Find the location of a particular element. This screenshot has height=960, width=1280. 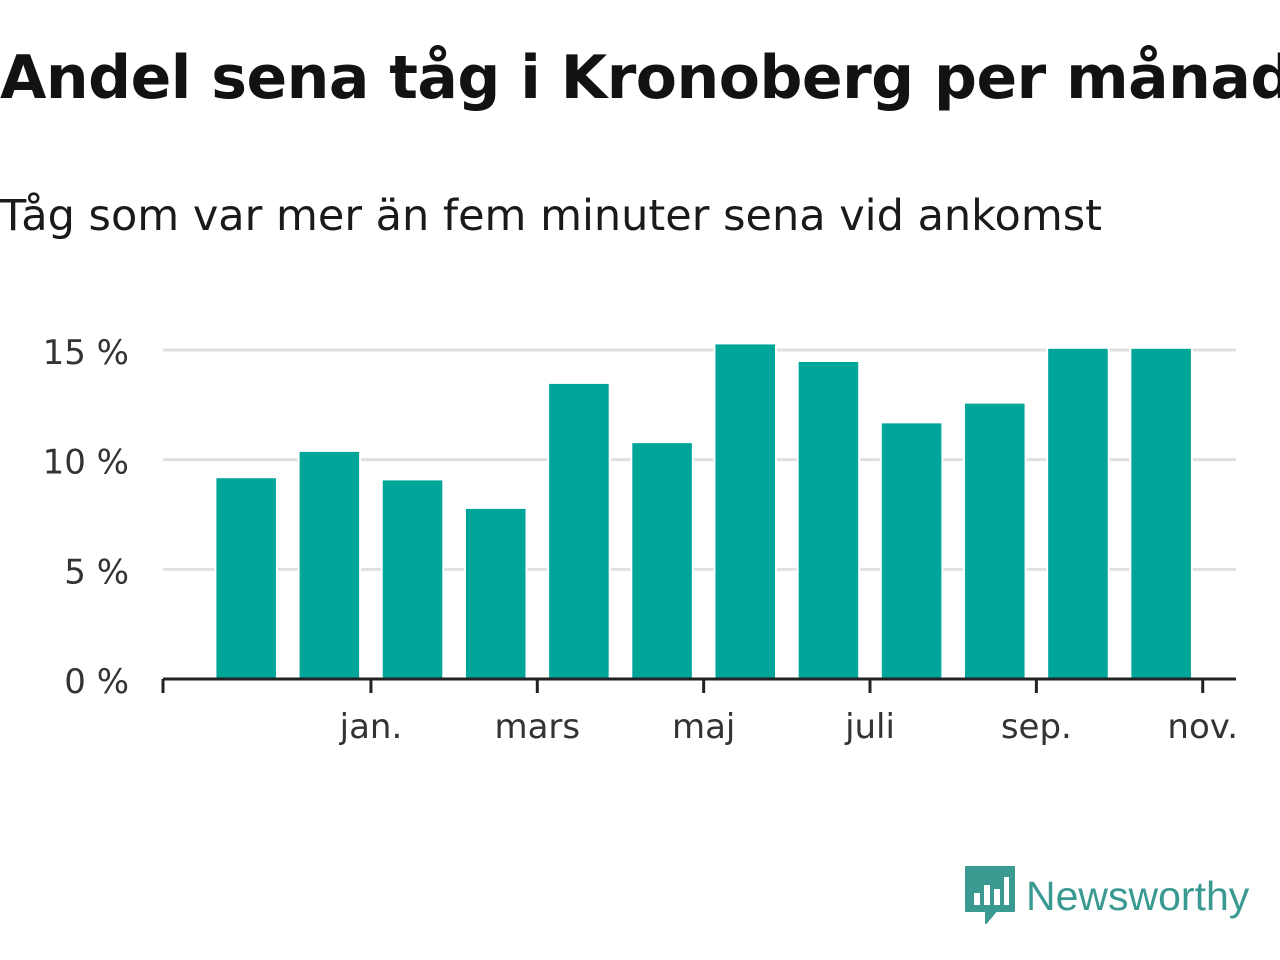

x-tick-label: sep. is located at coordinates (1036, 727).